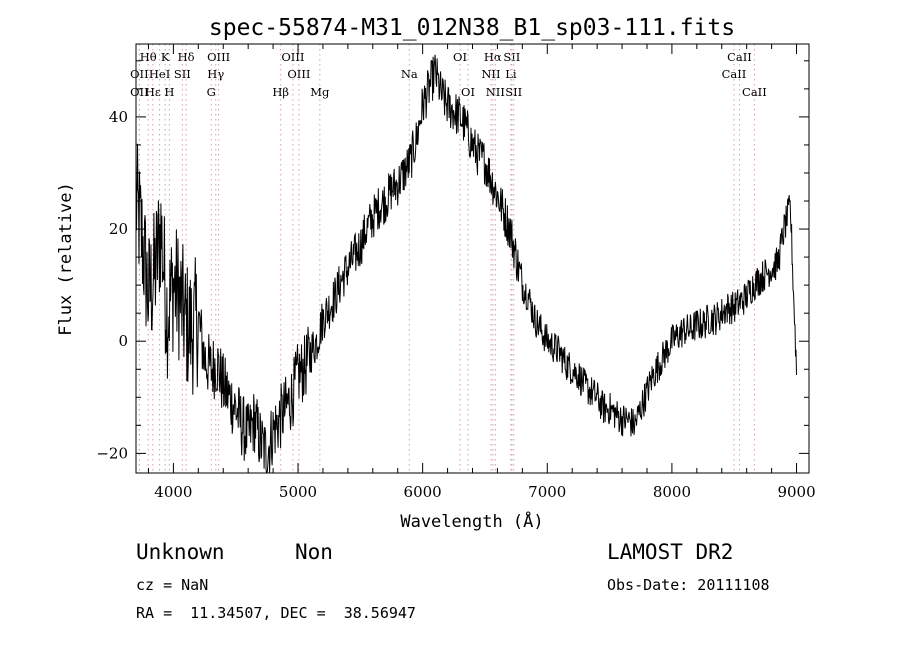 The image size is (900, 650). What do you see at coordinates (513, 92) in the screenshot?
I see `marker-label-26: SII` at bounding box center [513, 92].